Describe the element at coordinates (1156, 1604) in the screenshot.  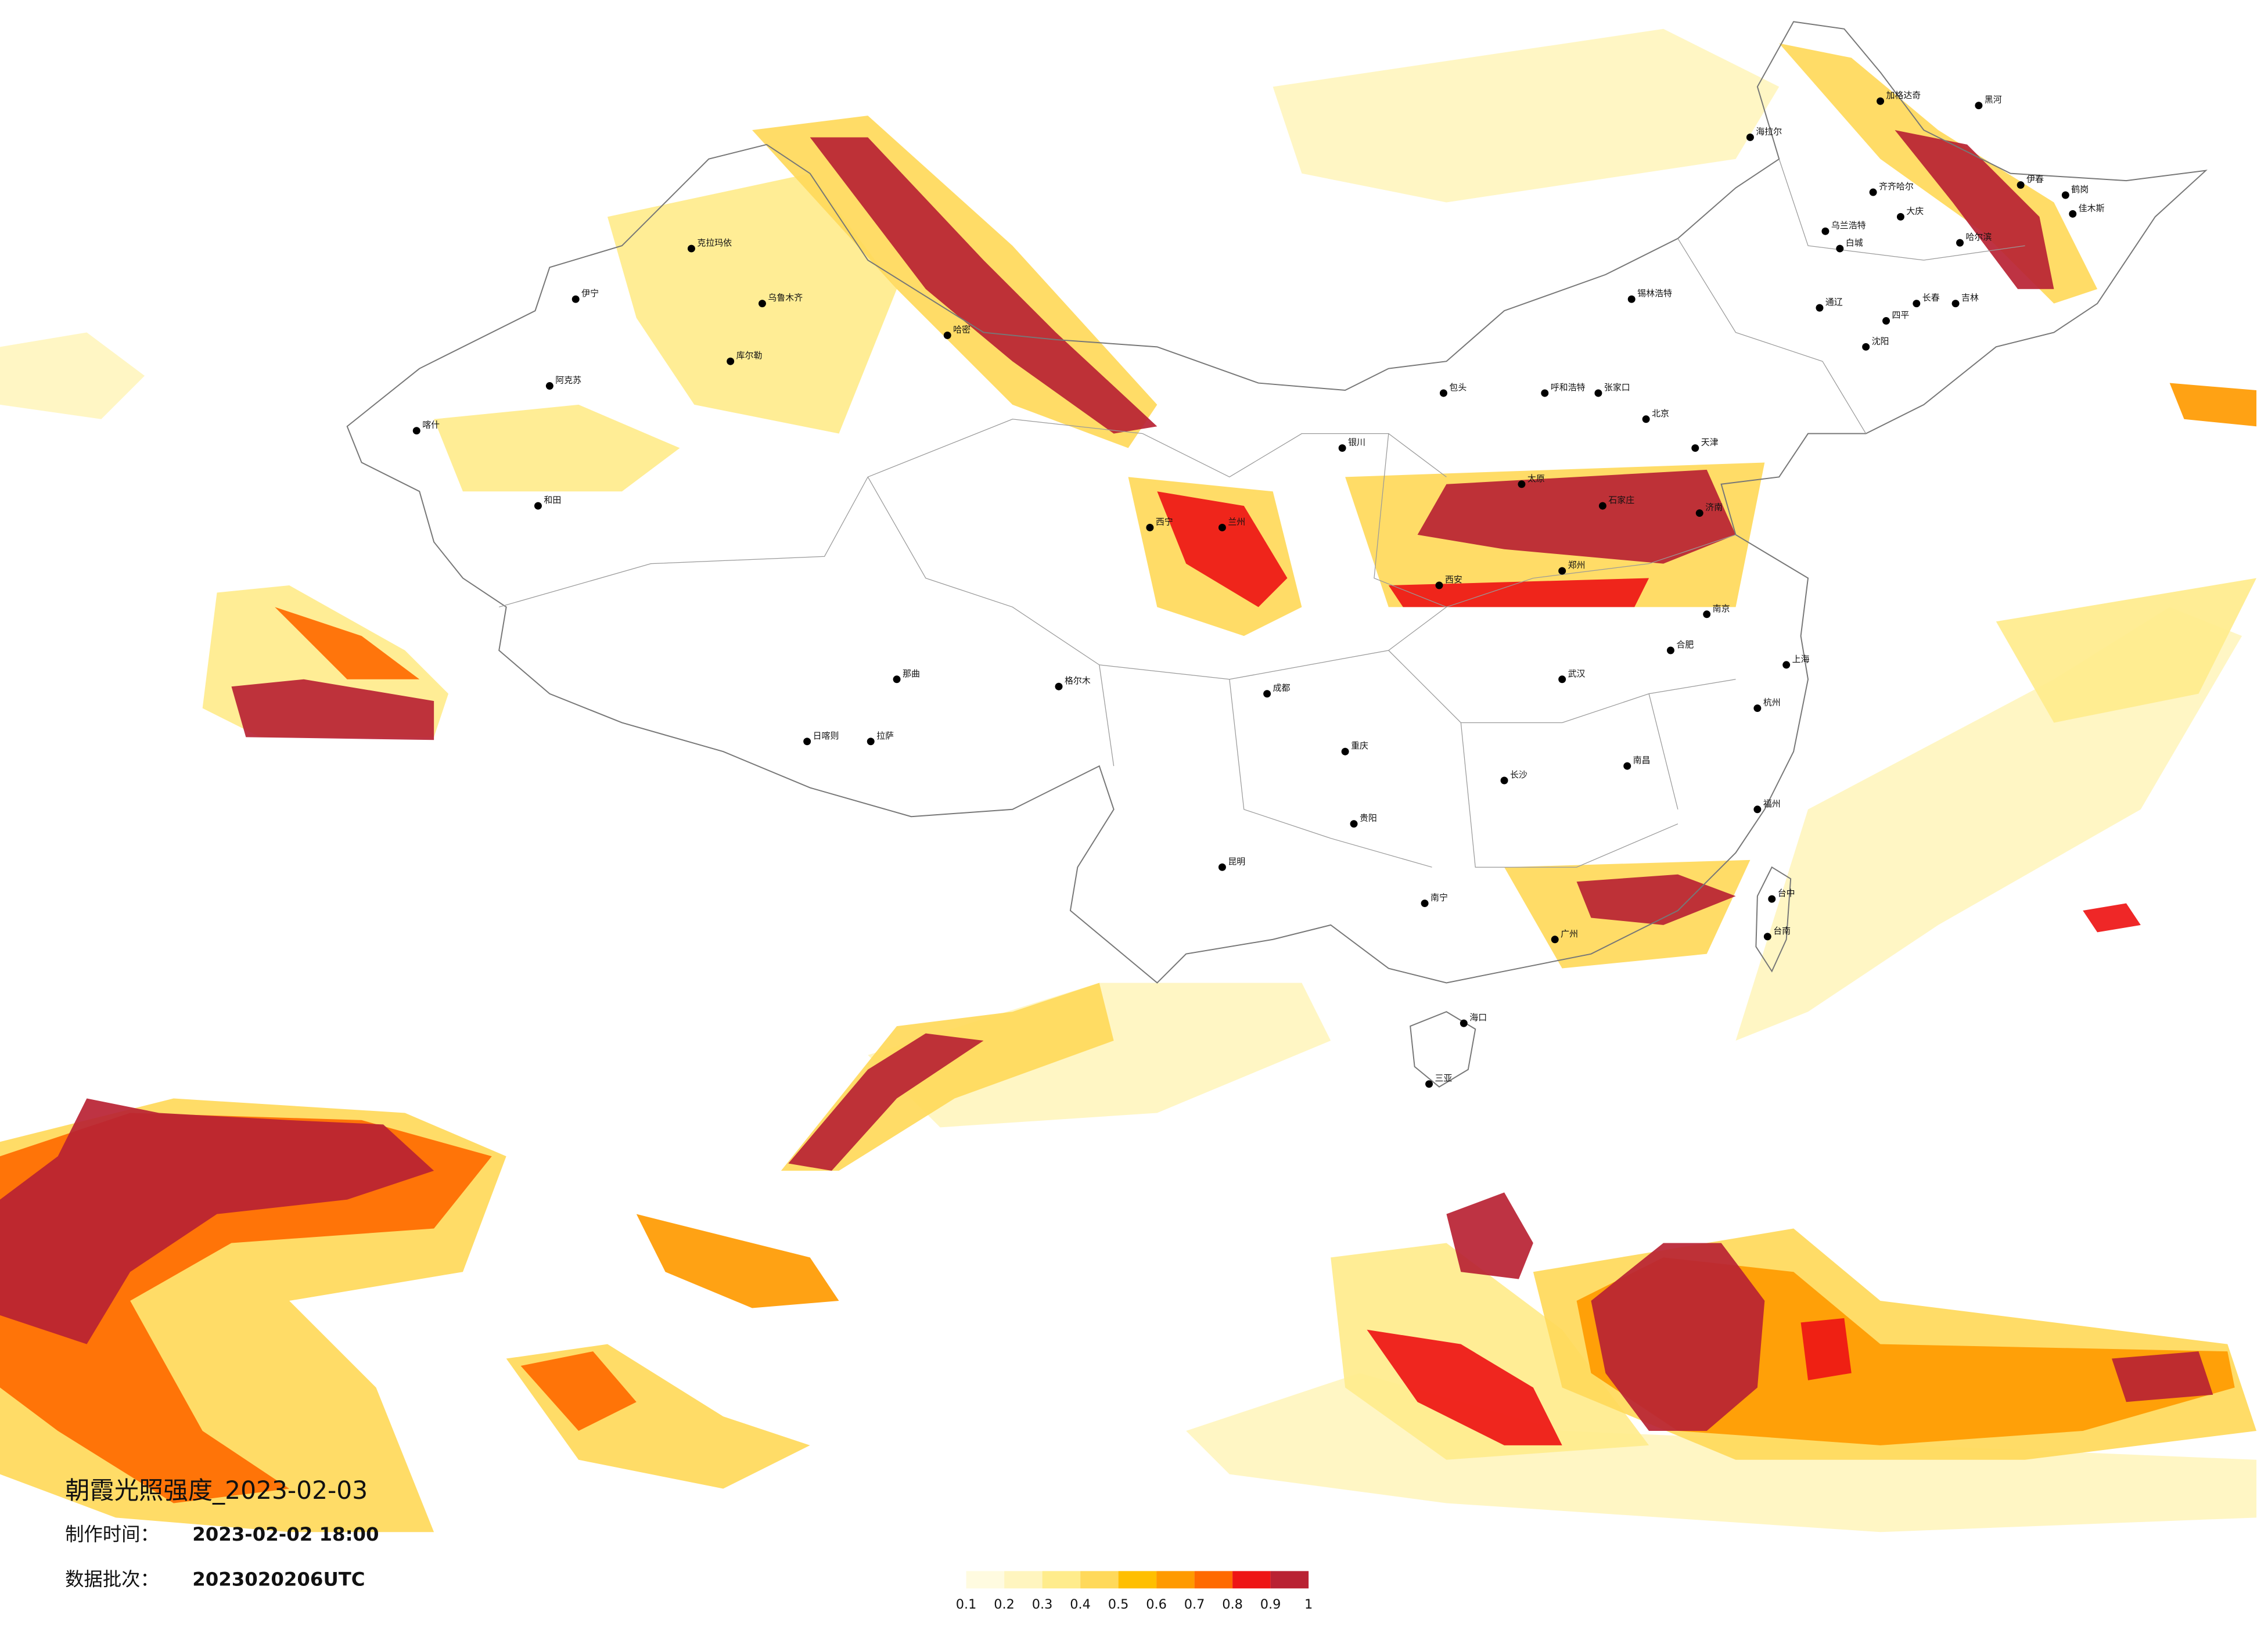
I see `legend-tick-label: 0.6` at that location.